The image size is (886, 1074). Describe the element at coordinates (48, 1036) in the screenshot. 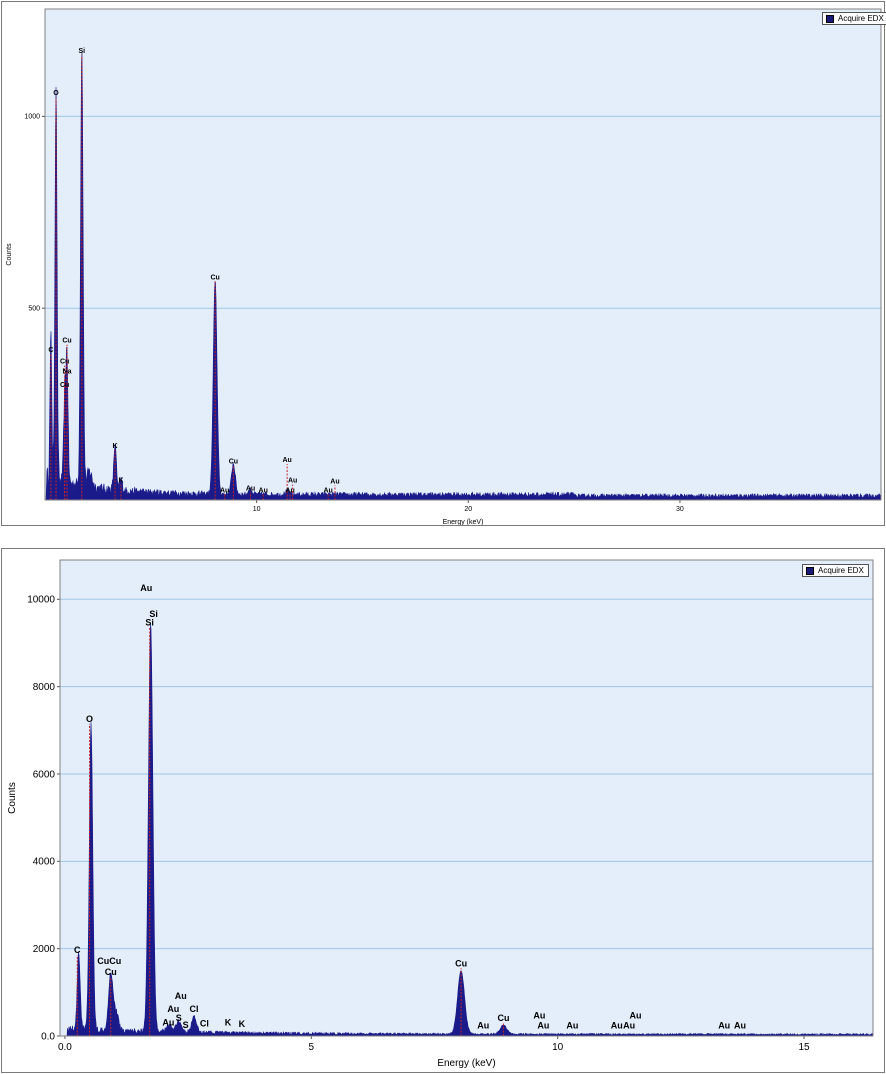

I see `y-tick-label: 0.0` at that location.